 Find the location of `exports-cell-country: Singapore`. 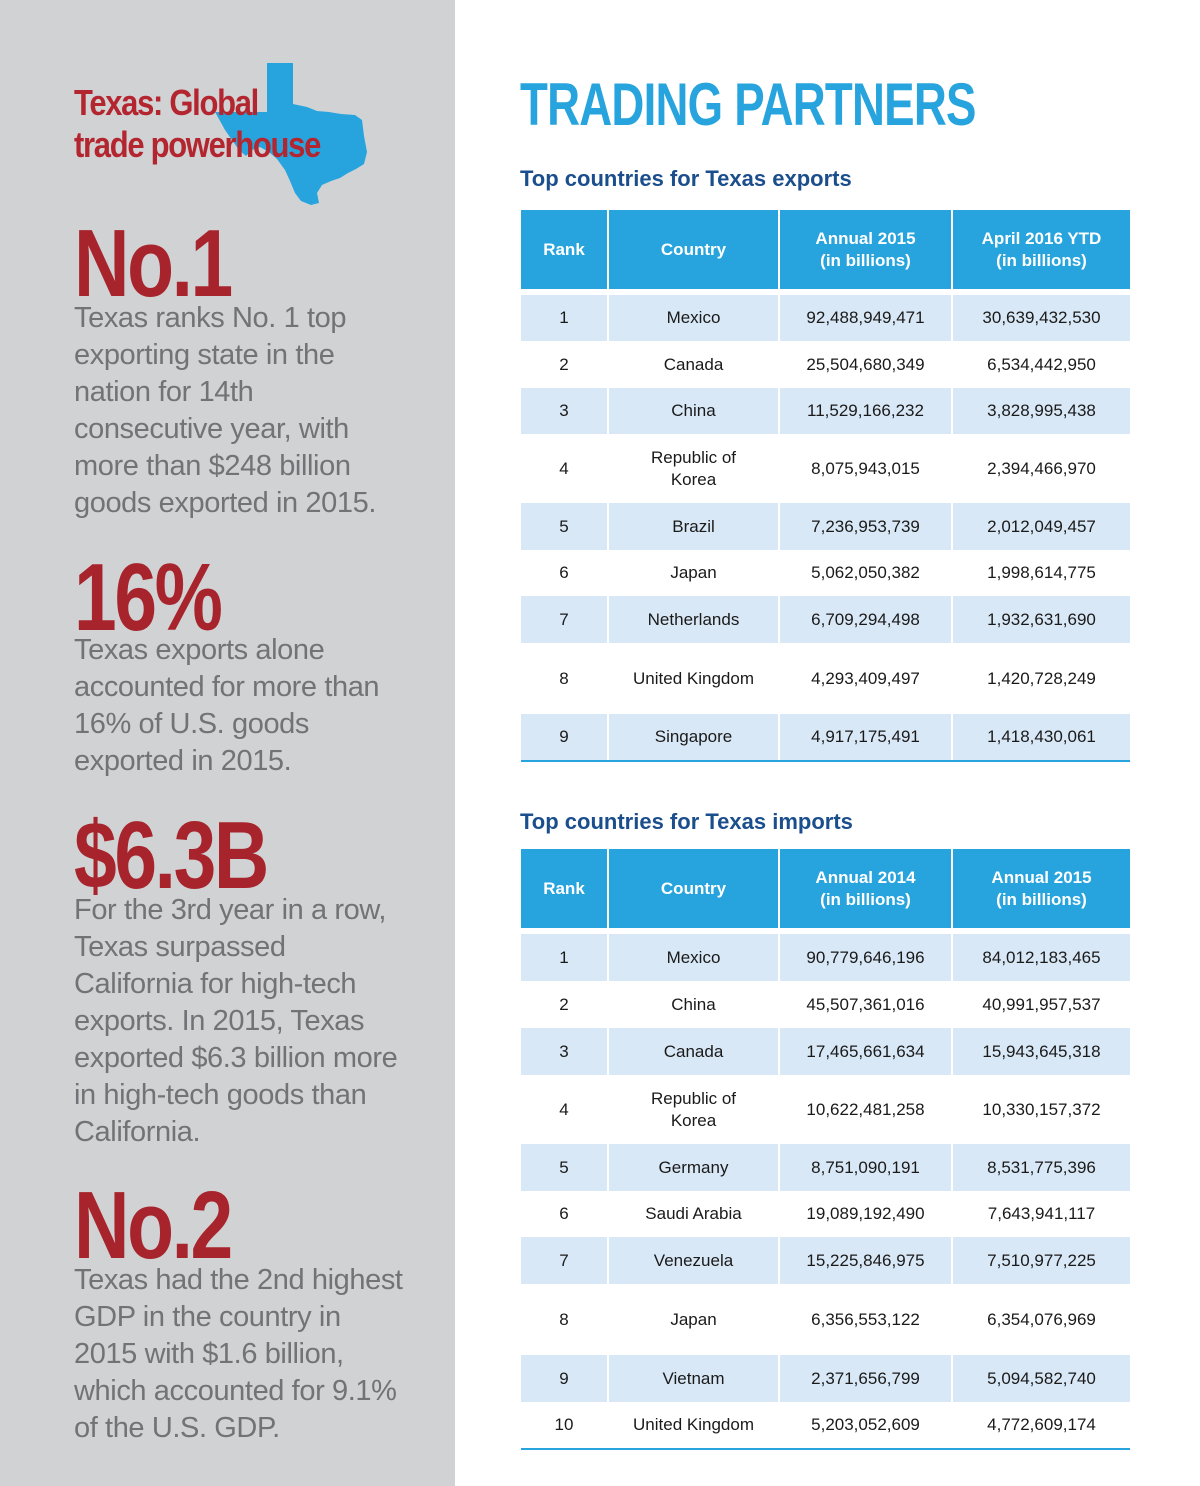

exports-cell-country: Singapore is located at coordinates (693, 738).